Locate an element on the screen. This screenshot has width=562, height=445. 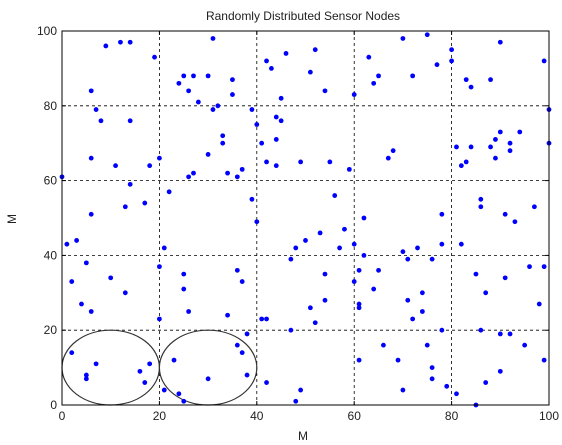
x-tick-label: 40 is located at coordinates (257, 416).